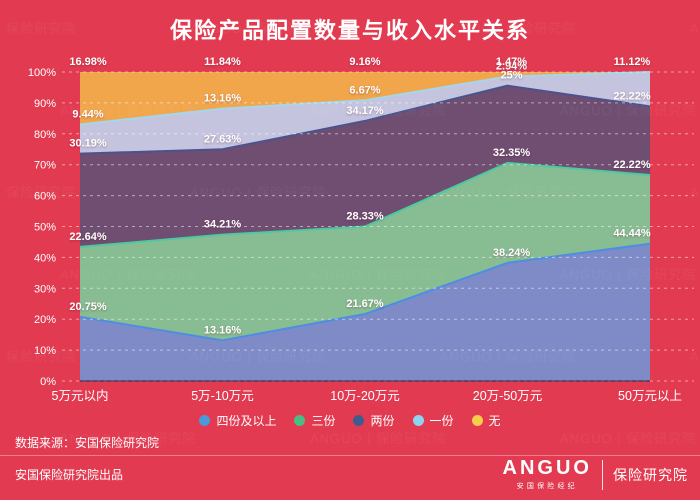  I want to click on y-tick-label: 30%, so click(45, 289).